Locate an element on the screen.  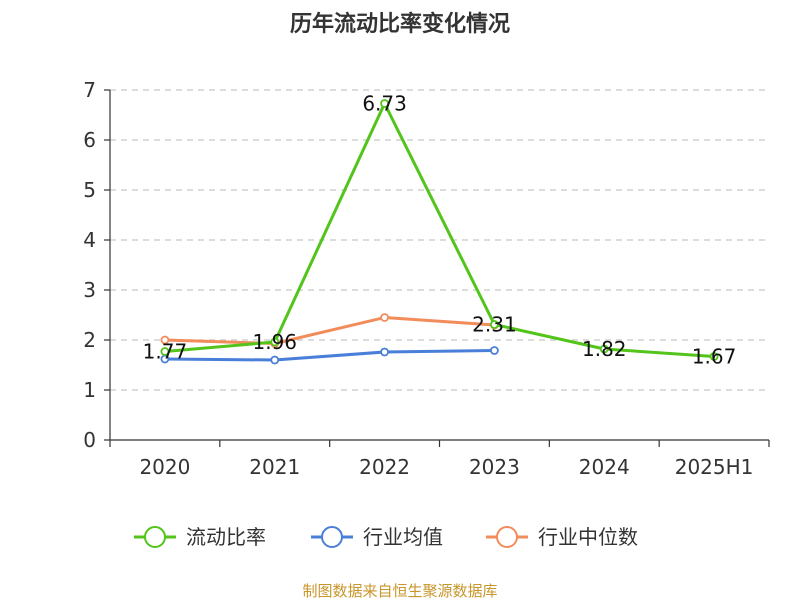
x-tick-label: 2025H1 is located at coordinates (714, 467).